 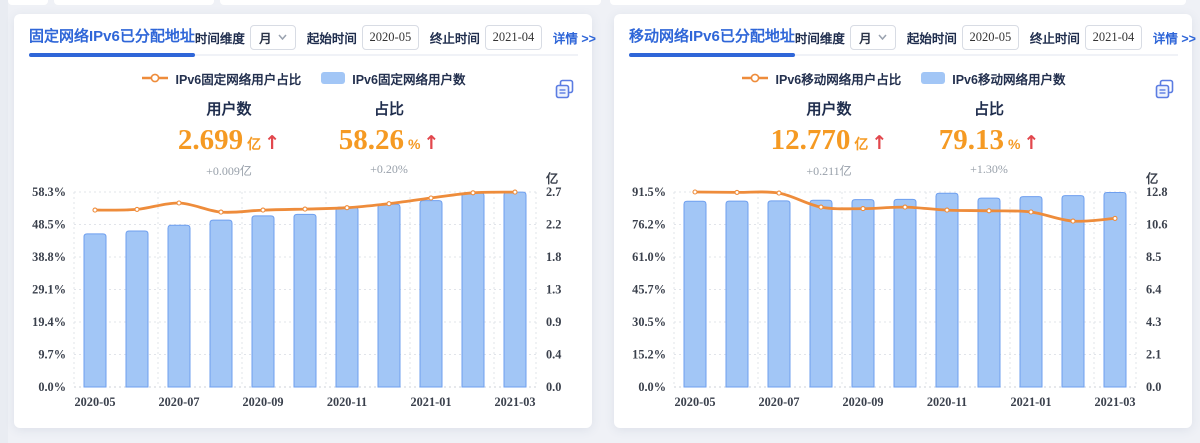 I want to click on legend-item-line: IPv6移动网络用户占比, so click(x=821, y=78).